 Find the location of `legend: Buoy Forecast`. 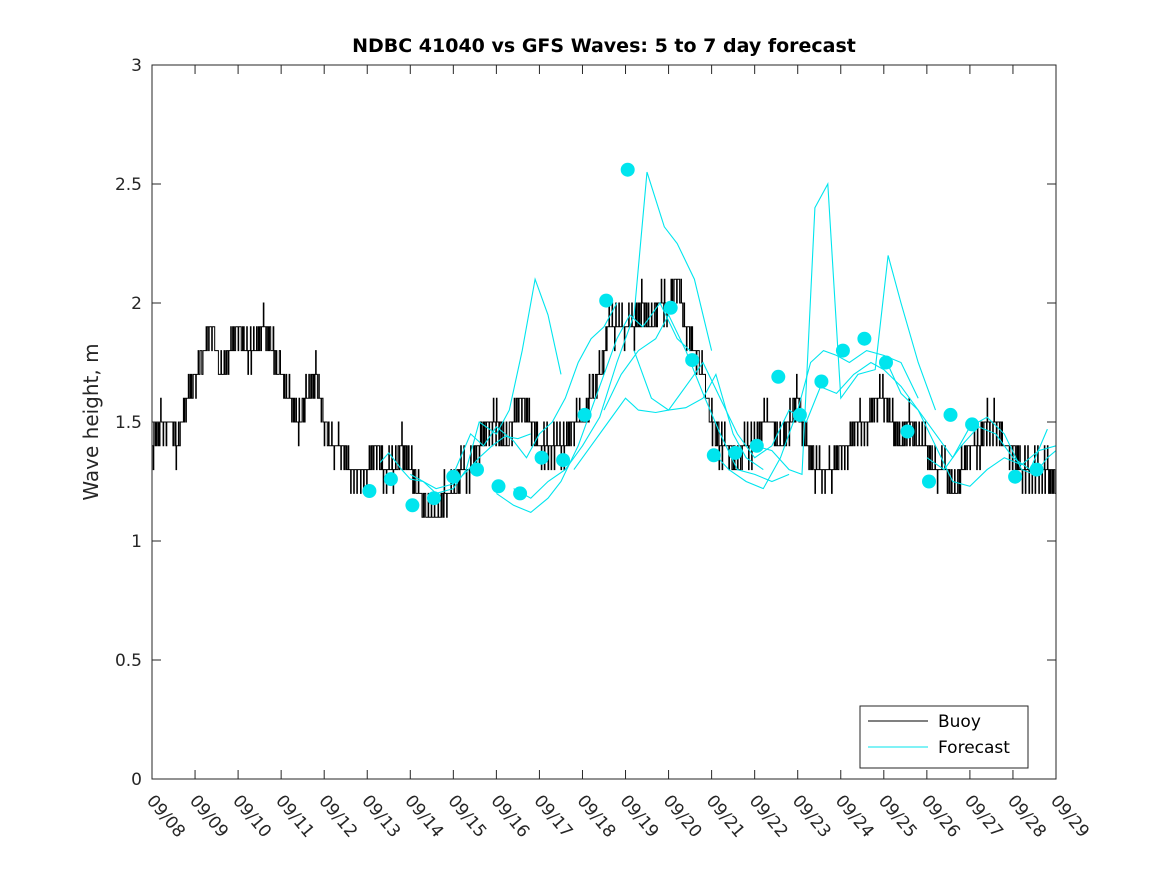

legend: Buoy Forecast is located at coordinates (944, 737).